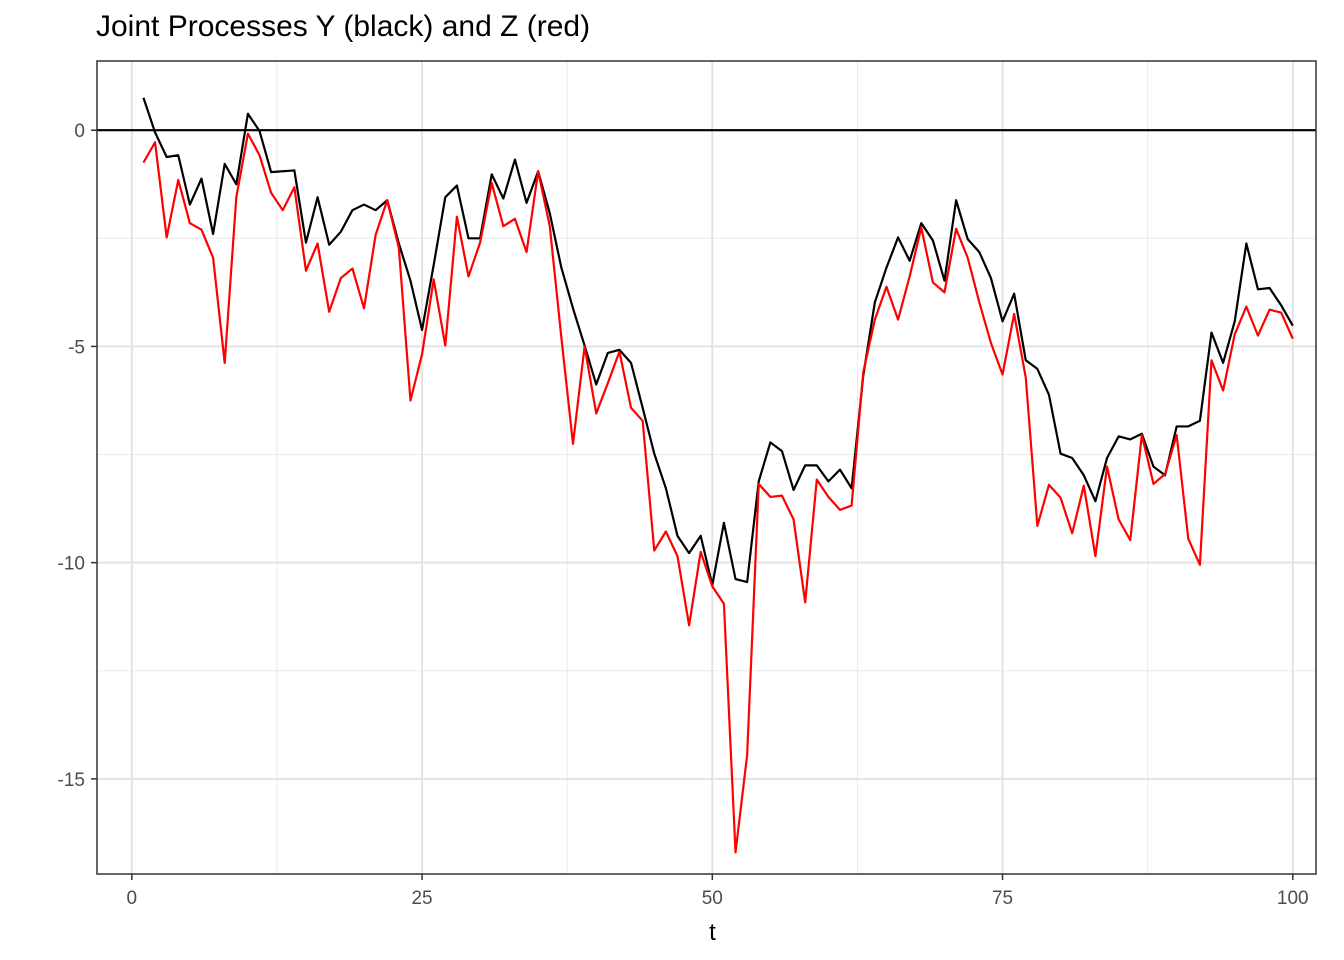 The width and height of the screenshot is (1344, 960). Describe the element at coordinates (712, 932) in the screenshot. I see `x-axis-title: t` at that location.